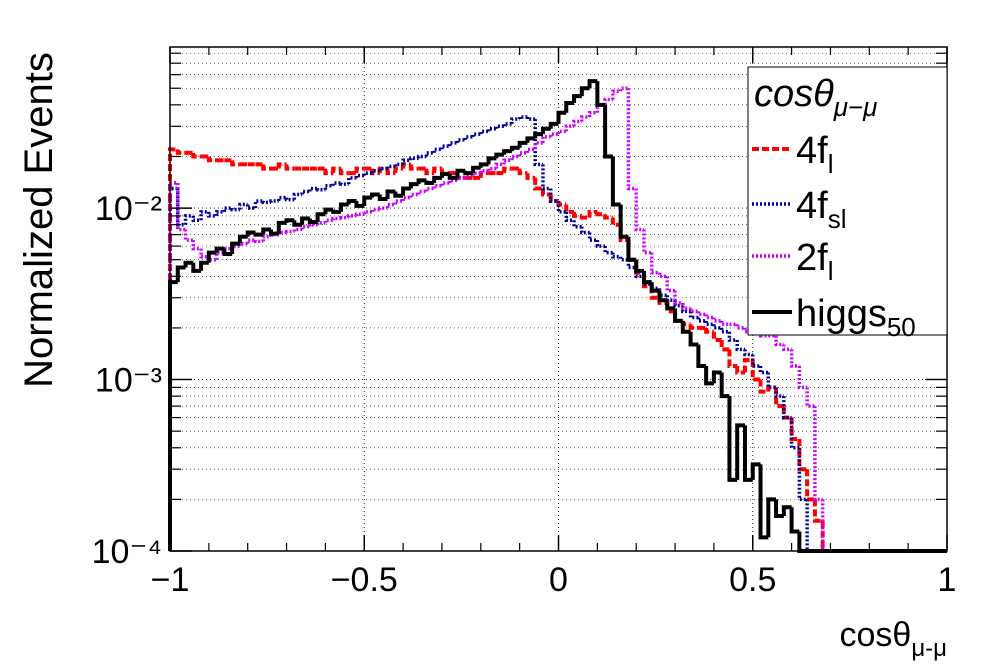 Image resolution: width=996 pixels, height=672 pixels. I want to click on legend-title-sub: μ−μ, so click(855, 107).